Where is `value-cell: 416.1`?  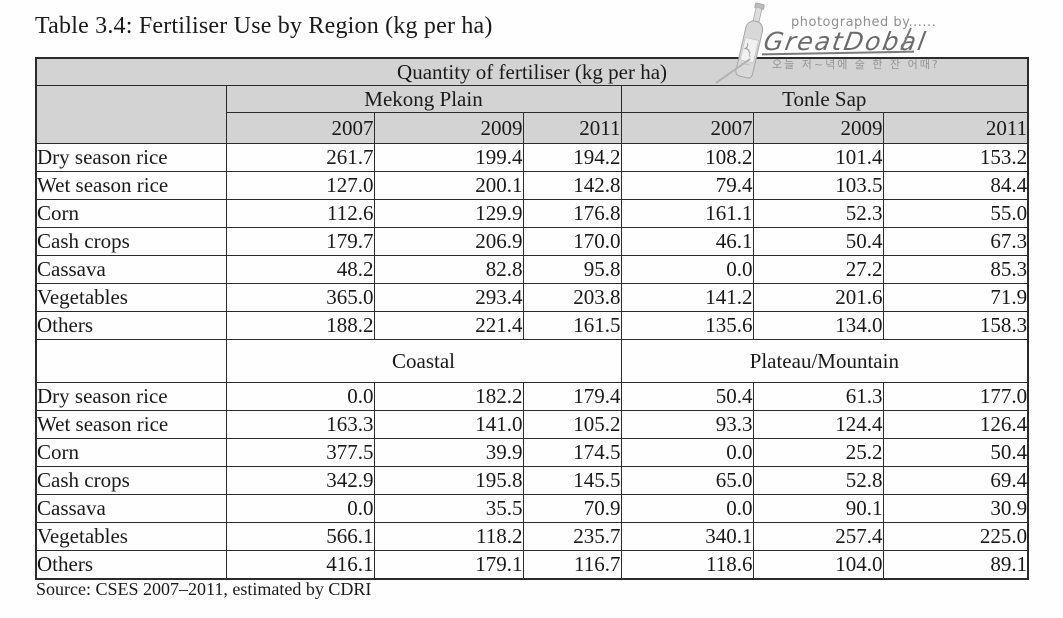
value-cell: 416.1 is located at coordinates (300, 565).